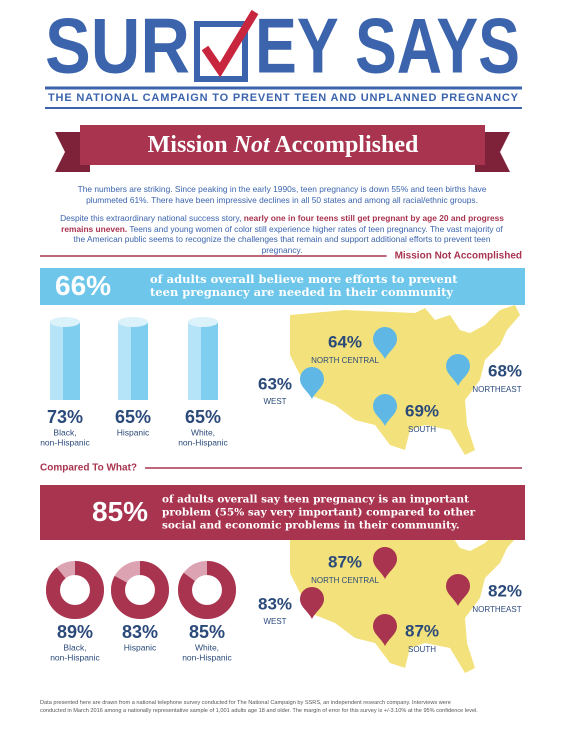  Describe the element at coordinates (275, 383) in the screenshot. I see `region-value: 63%` at that location.